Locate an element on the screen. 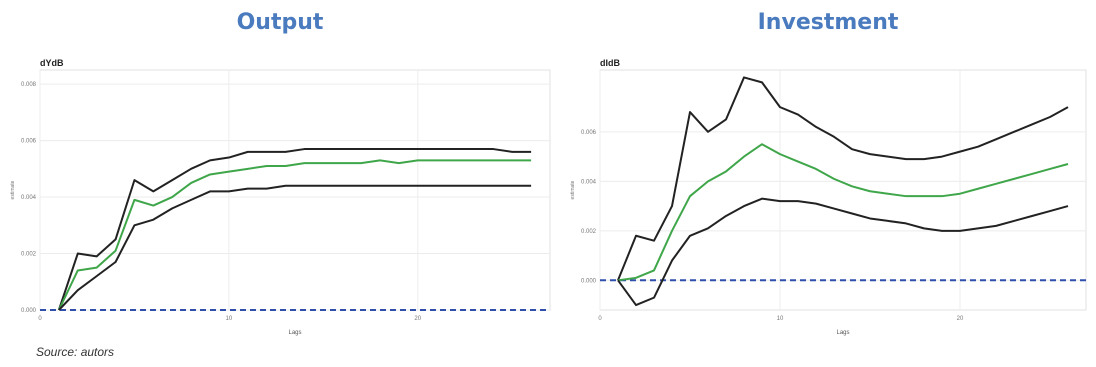  investment-title: Investment is located at coordinates (828, 22).